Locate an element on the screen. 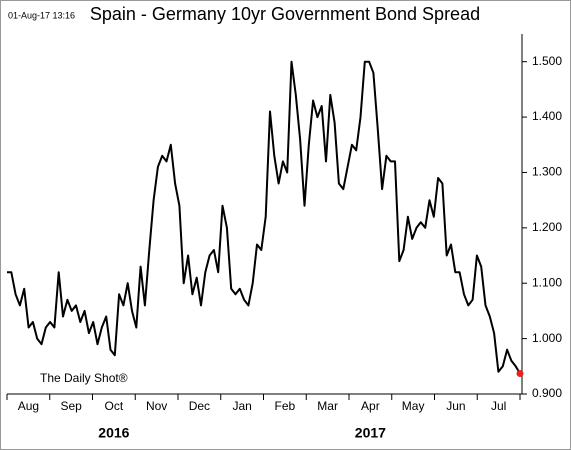  y-tick-label: 1.400 is located at coordinates (547, 116).